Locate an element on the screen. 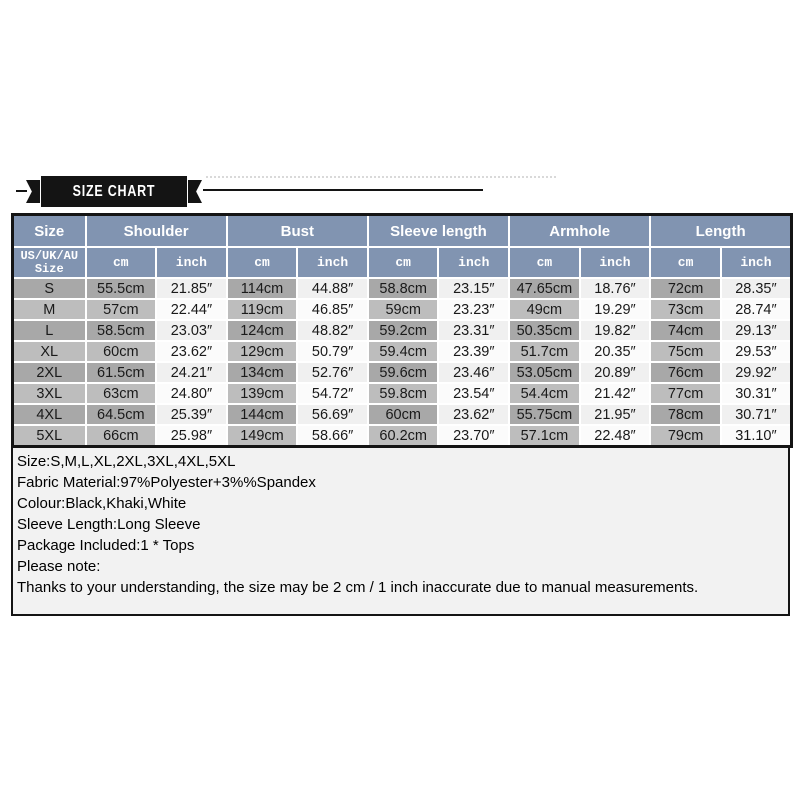 This screenshot has height=800, width=800. cm-value-cell: 47.65cm is located at coordinates (544, 288).